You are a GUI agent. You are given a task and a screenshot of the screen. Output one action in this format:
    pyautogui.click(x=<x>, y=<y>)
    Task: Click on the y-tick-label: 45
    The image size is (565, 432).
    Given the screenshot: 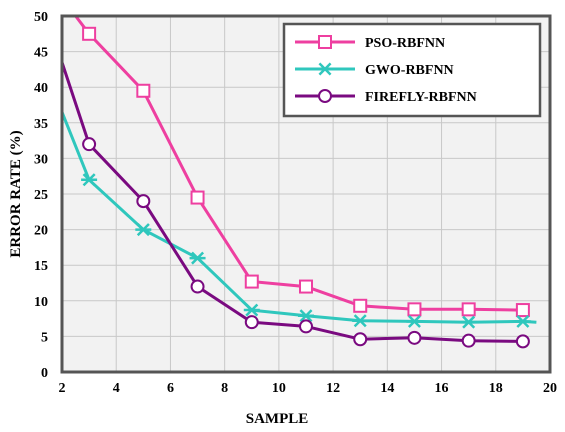 What is the action you would take?
    pyautogui.click(x=41, y=53)
    